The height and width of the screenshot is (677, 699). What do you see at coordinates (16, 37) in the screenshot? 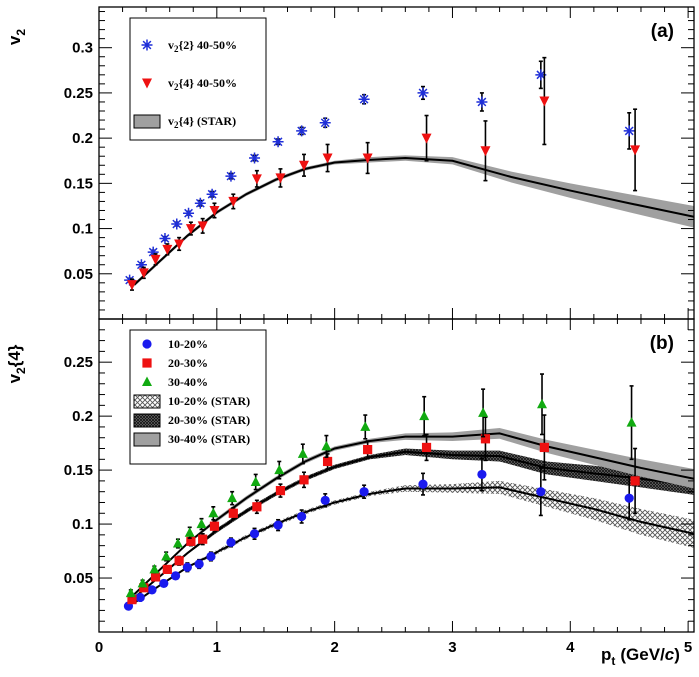
I see `y-axis-title: v2` at bounding box center [16, 37].